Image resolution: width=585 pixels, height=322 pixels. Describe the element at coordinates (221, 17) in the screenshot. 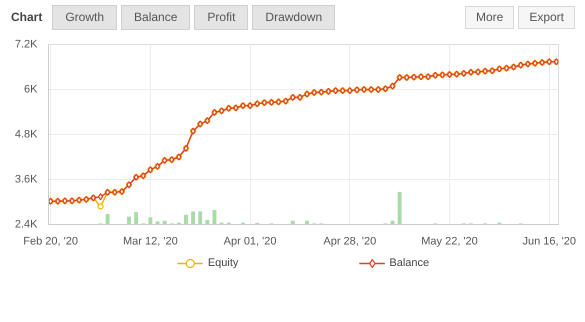

I see `text: Profit` at that location.